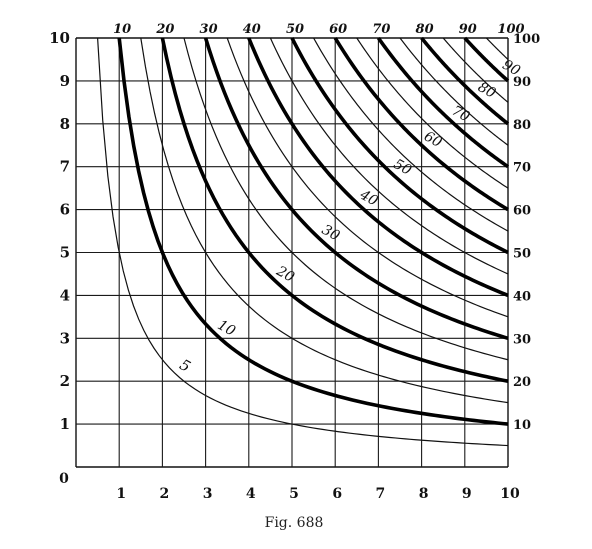 Image resolution: width=592 pixels, height=549 pixels. Describe the element at coordinates (65, 210) in the screenshot. I see `y-tick-label-6: 6` at that location.